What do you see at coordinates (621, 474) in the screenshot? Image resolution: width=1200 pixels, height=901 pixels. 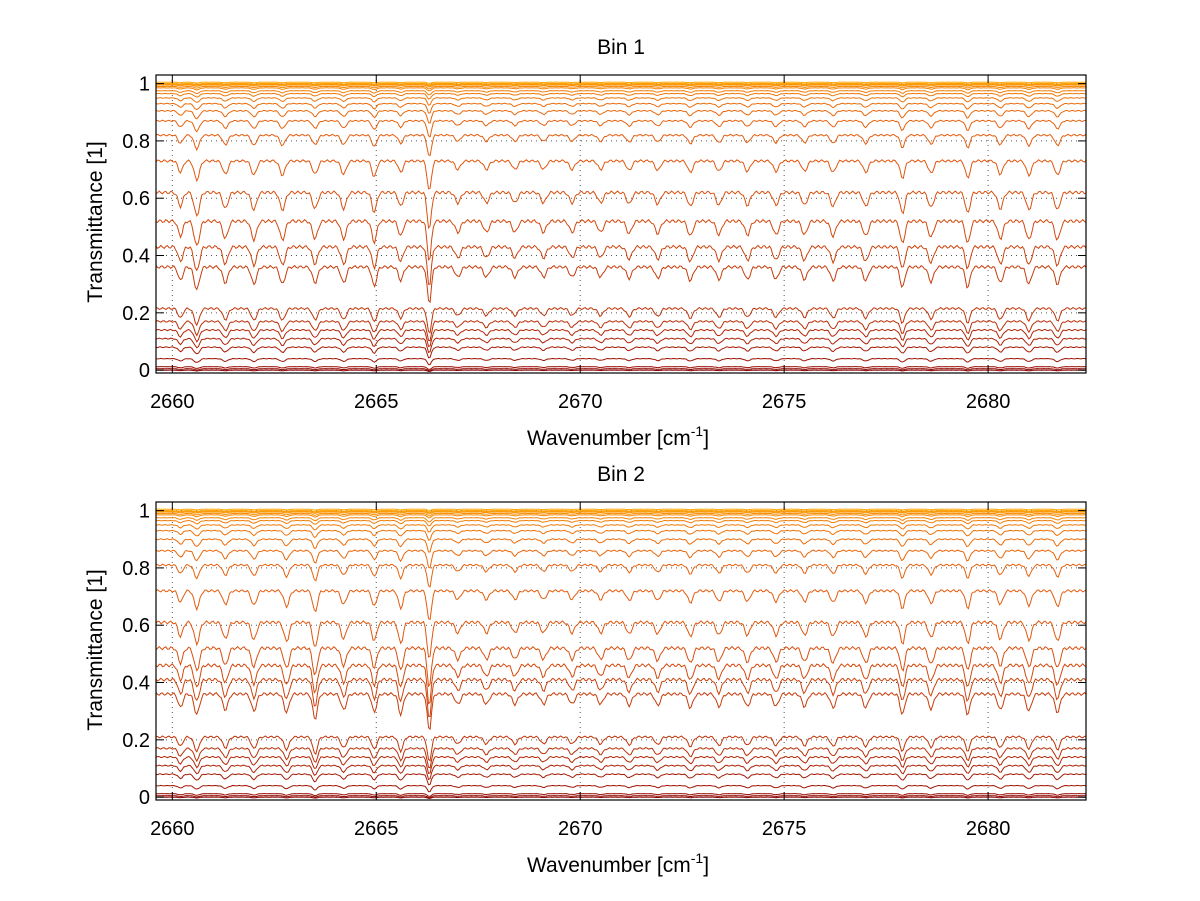 I see `panel-title: Bin 2` at bounding box center [621, 474].